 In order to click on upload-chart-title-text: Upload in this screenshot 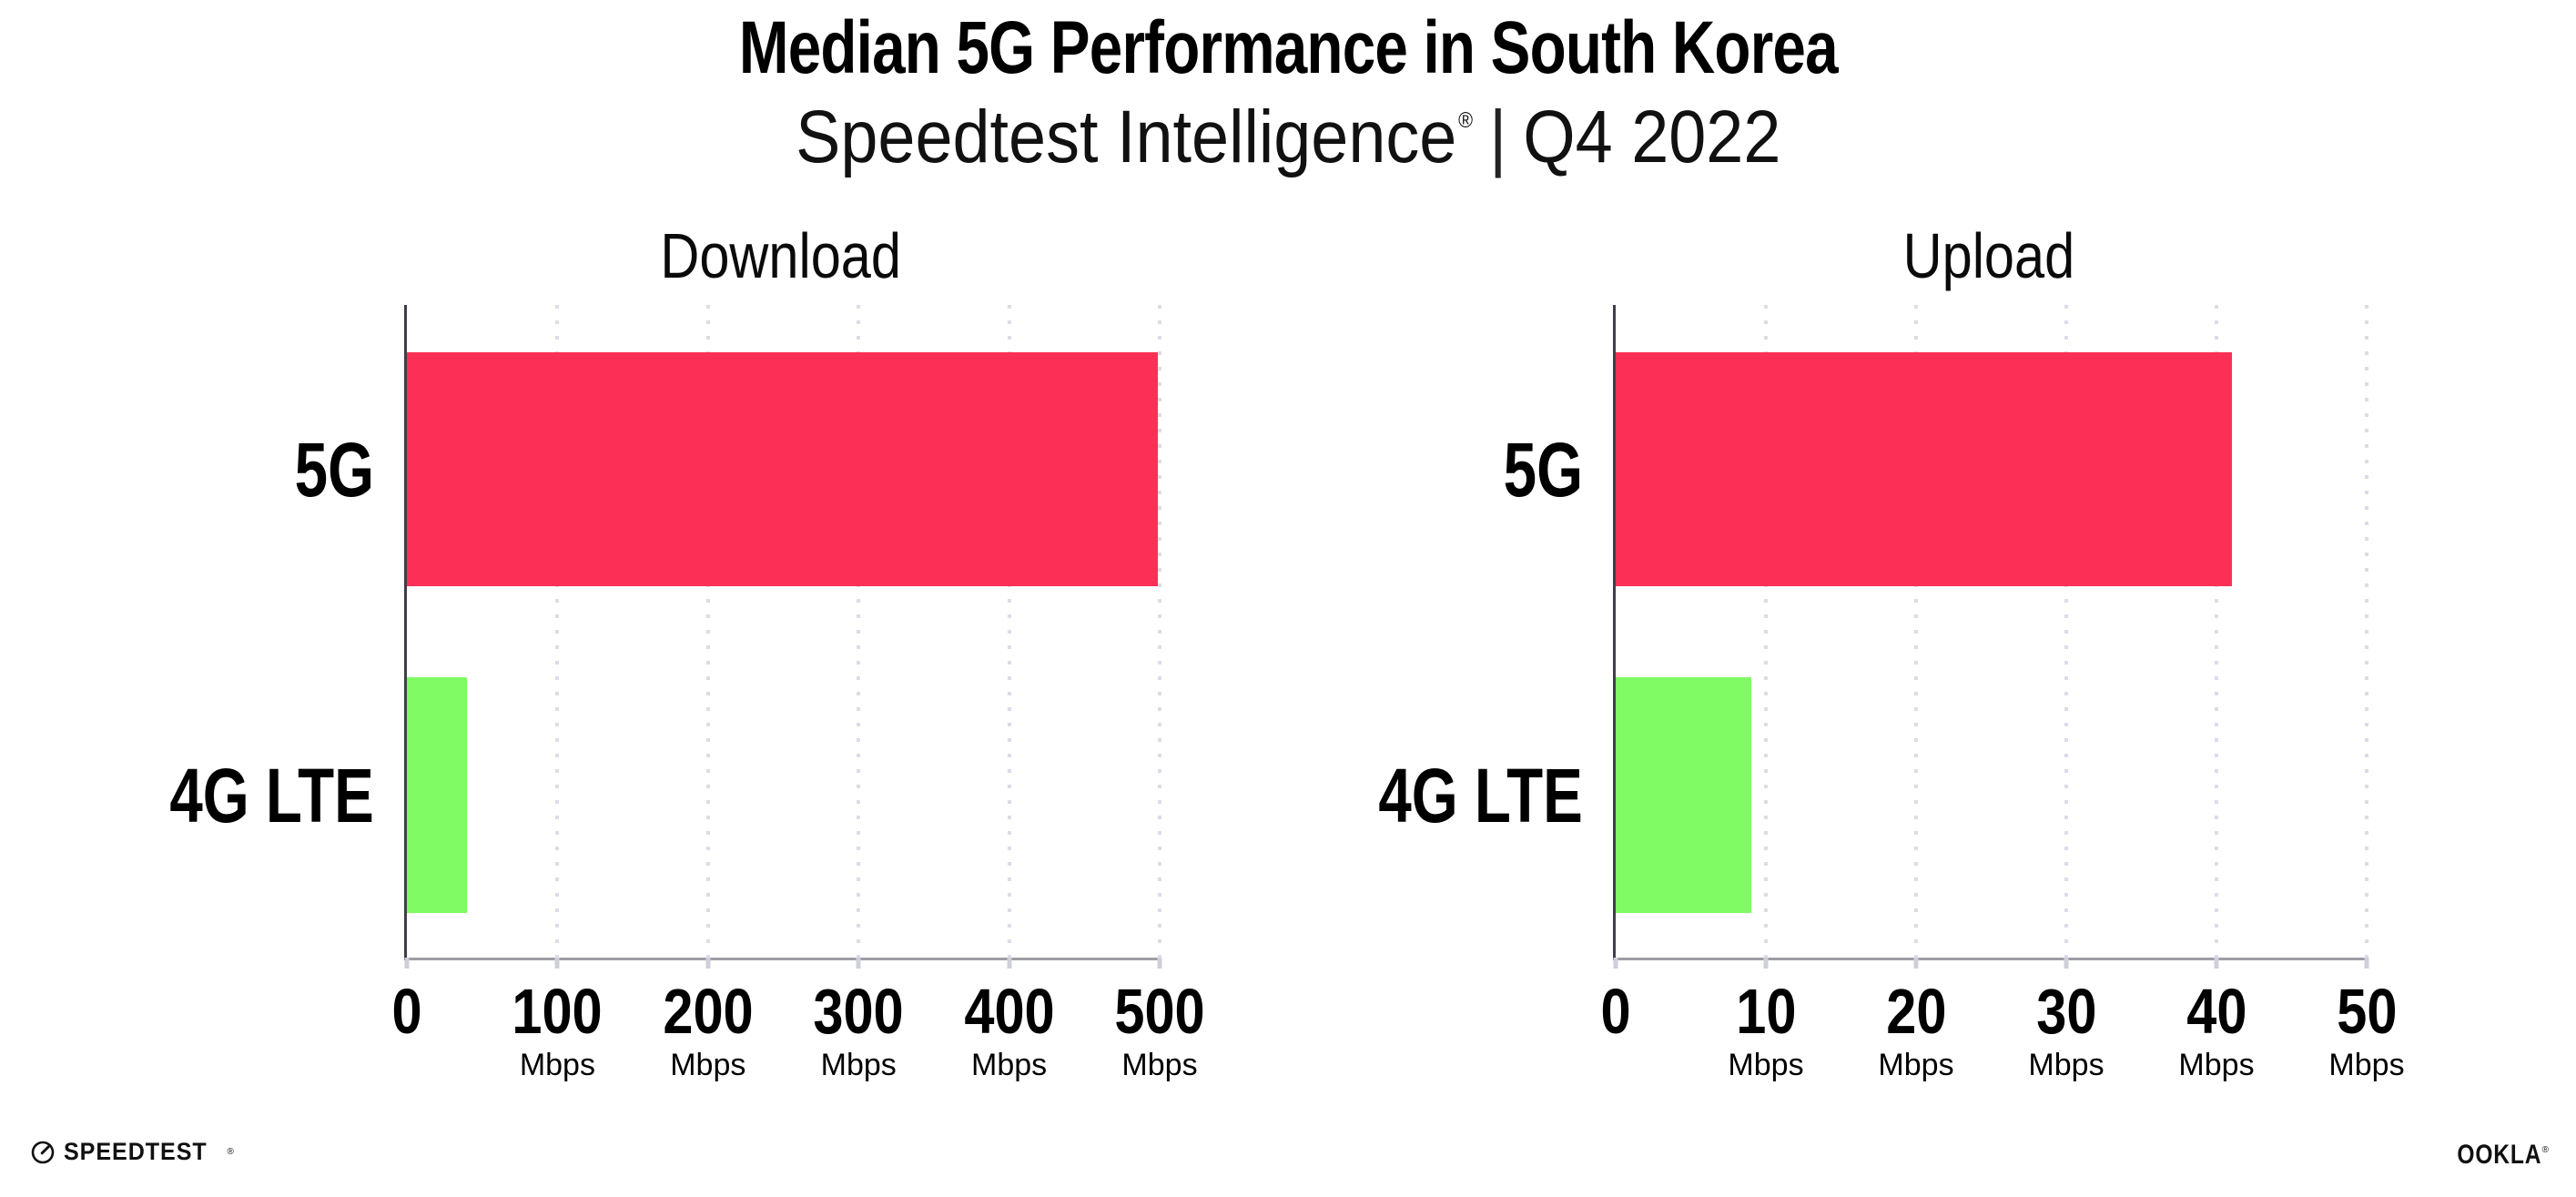, I will do `click(1988, 255)`.